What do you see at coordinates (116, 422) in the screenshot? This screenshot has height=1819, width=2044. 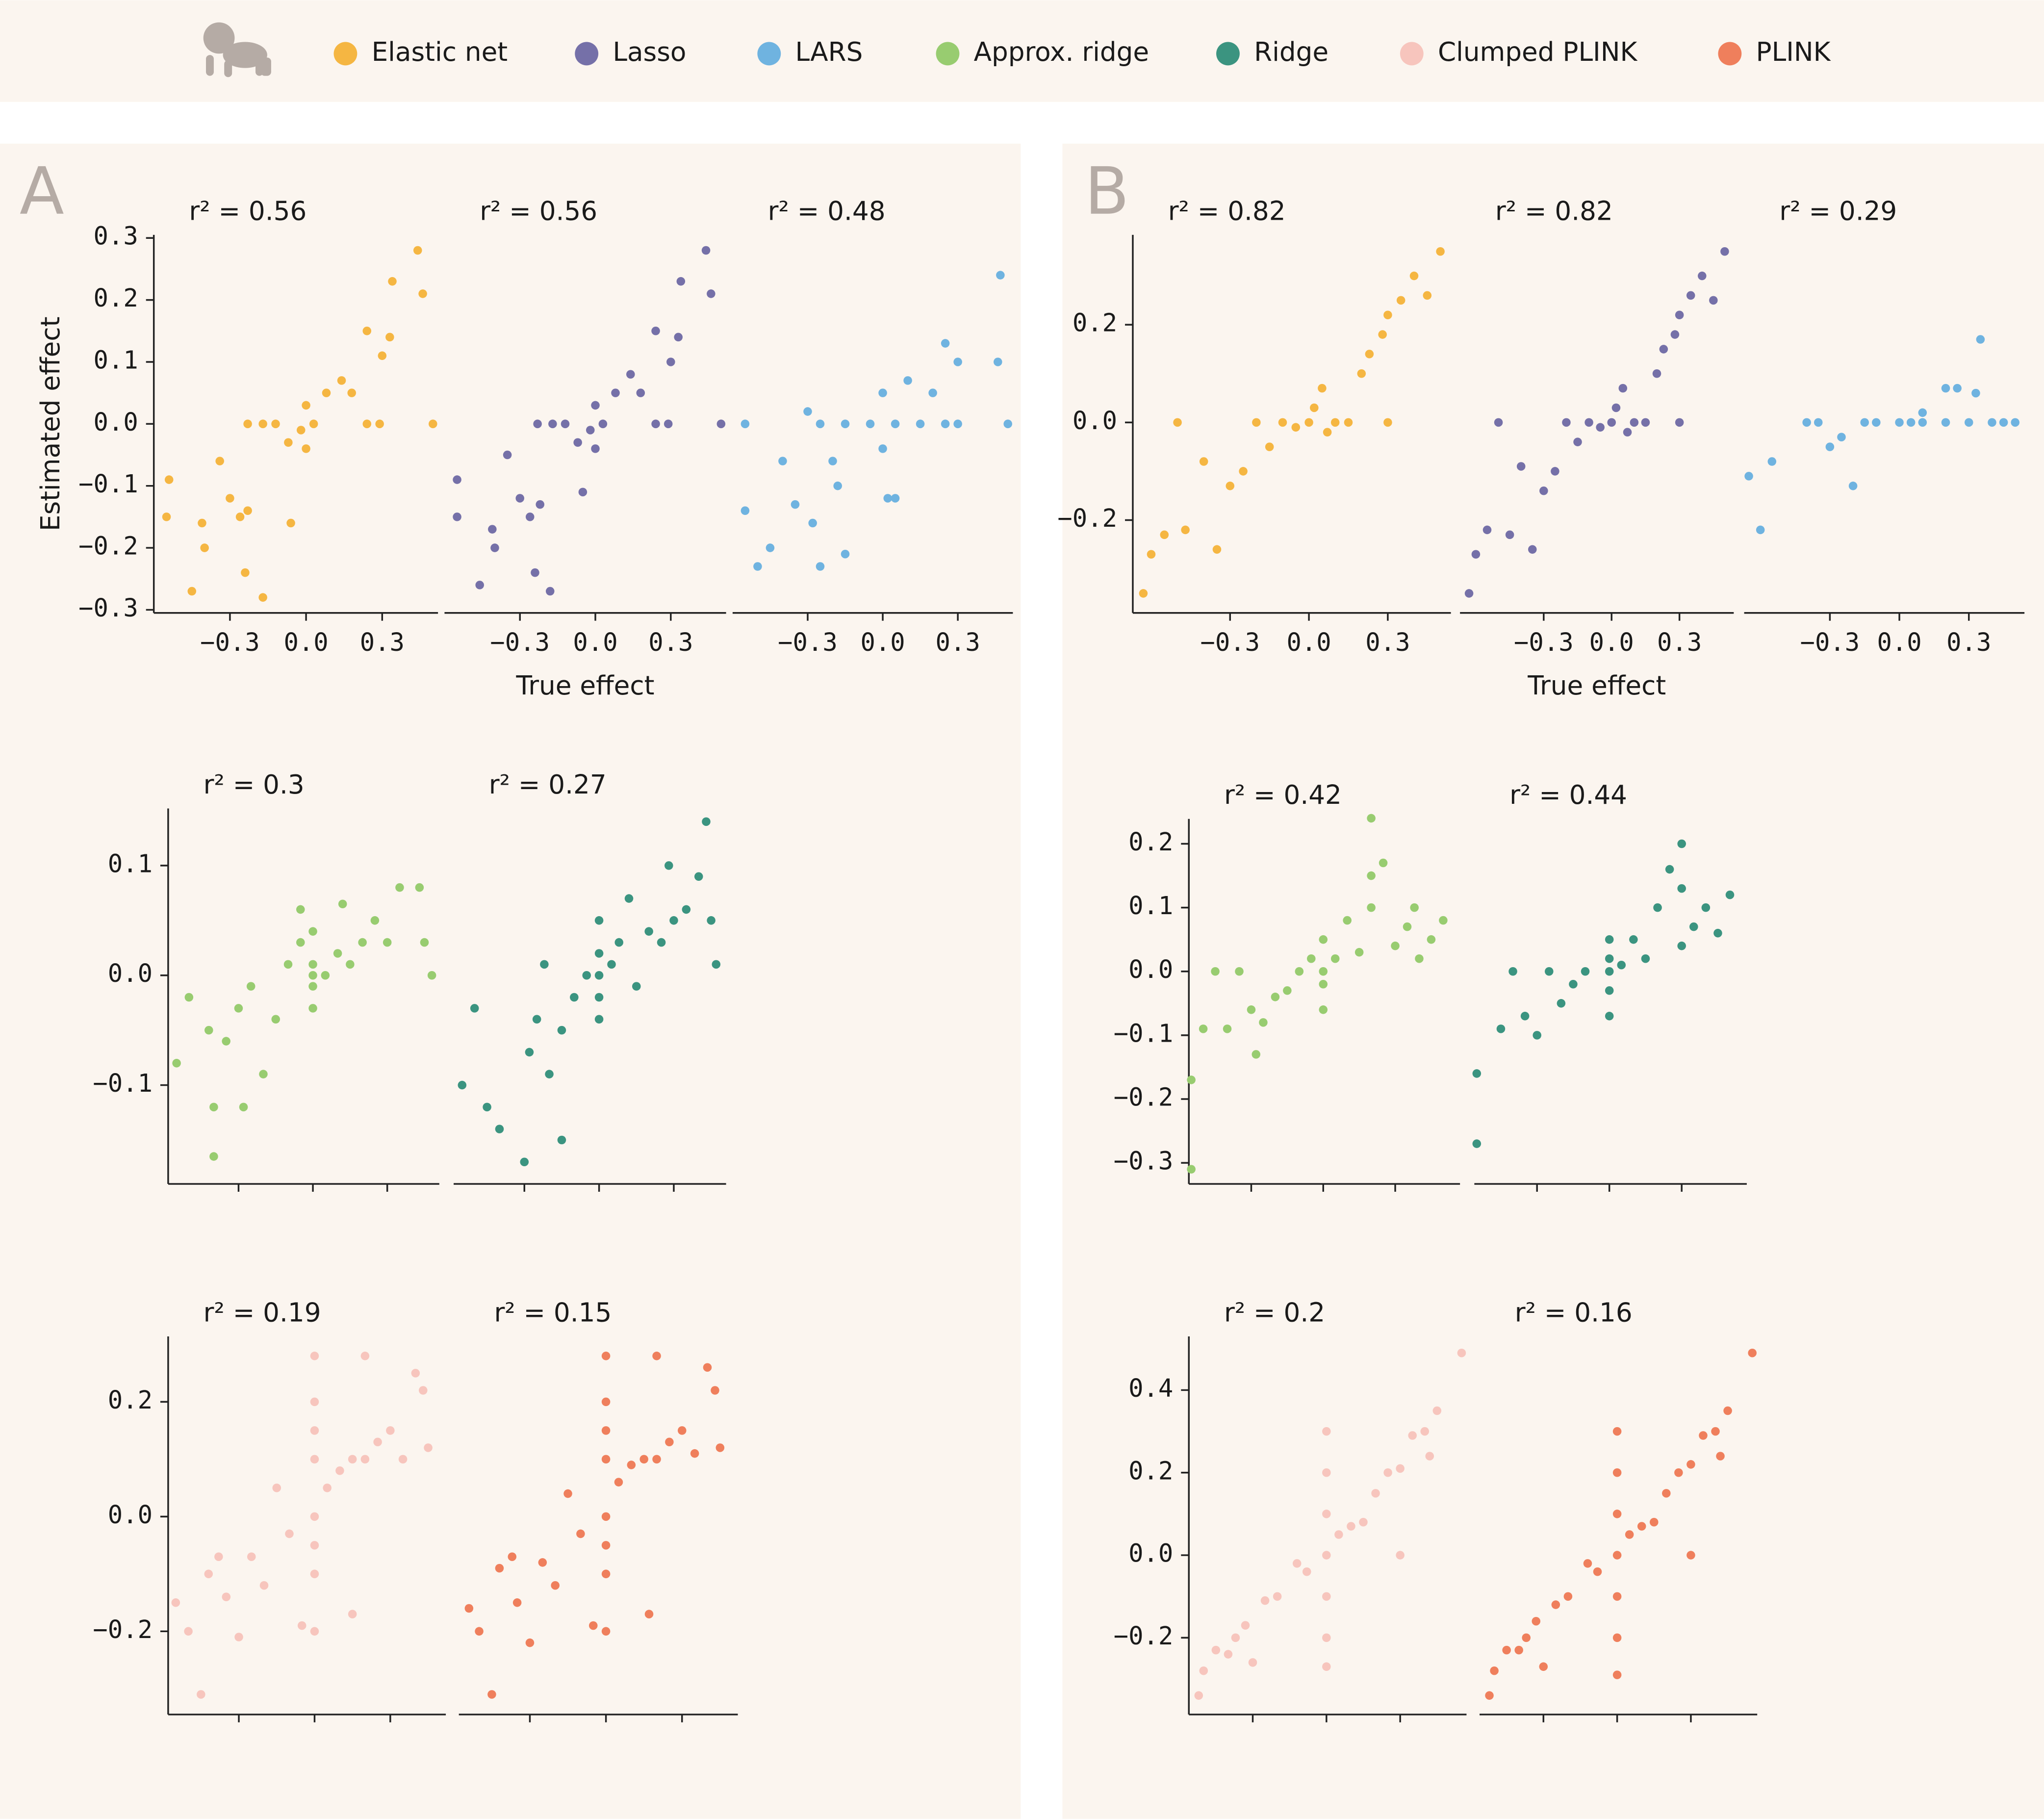 I see `y-tick-label: 0.0` at bounding box center [116, 422].